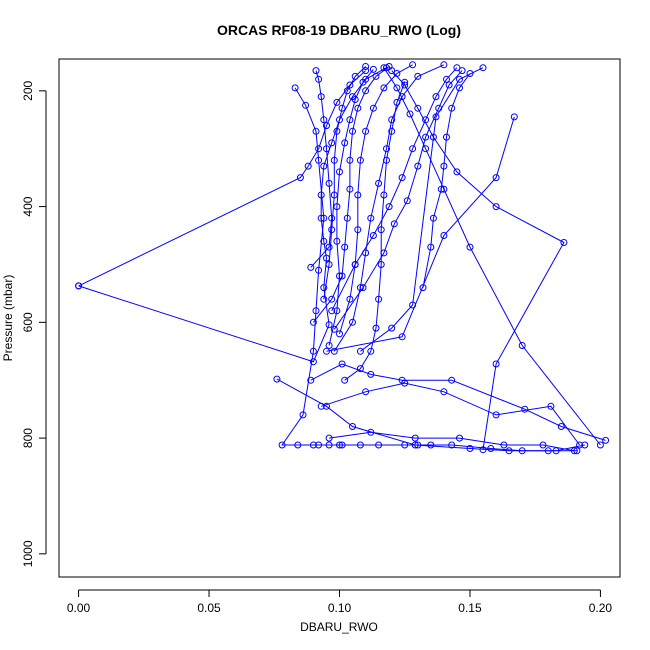  I want to click on y-tick-label: 200, so click(28, 91).